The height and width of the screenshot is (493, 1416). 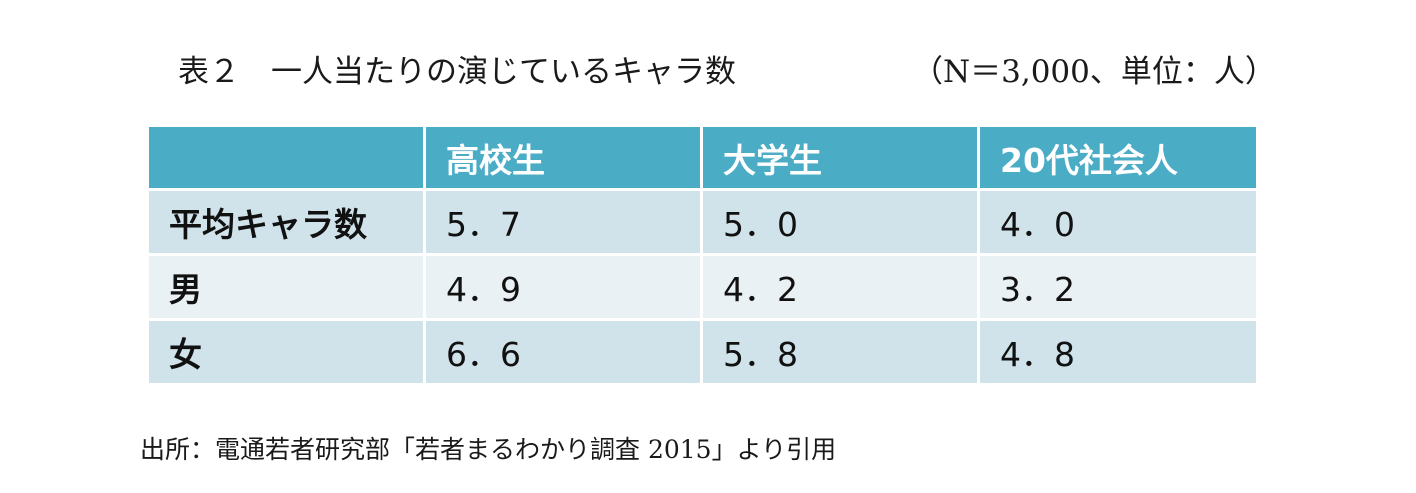 What do you see at coordinates (840, 157) in the screenshot?
I see `header-cell-university: 大学生` at bounding box center [840, 157].